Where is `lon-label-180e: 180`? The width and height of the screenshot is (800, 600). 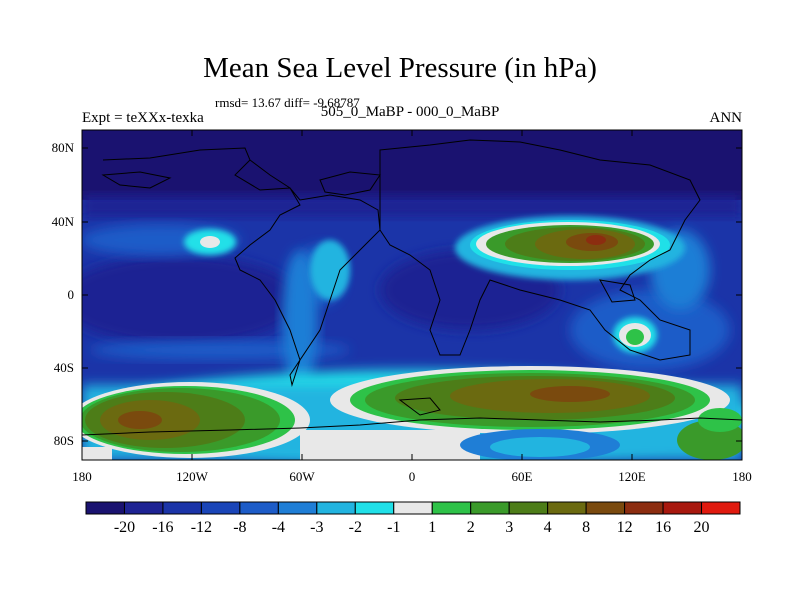 lon-label-180e: 180 is located at coordinates (742, 476).